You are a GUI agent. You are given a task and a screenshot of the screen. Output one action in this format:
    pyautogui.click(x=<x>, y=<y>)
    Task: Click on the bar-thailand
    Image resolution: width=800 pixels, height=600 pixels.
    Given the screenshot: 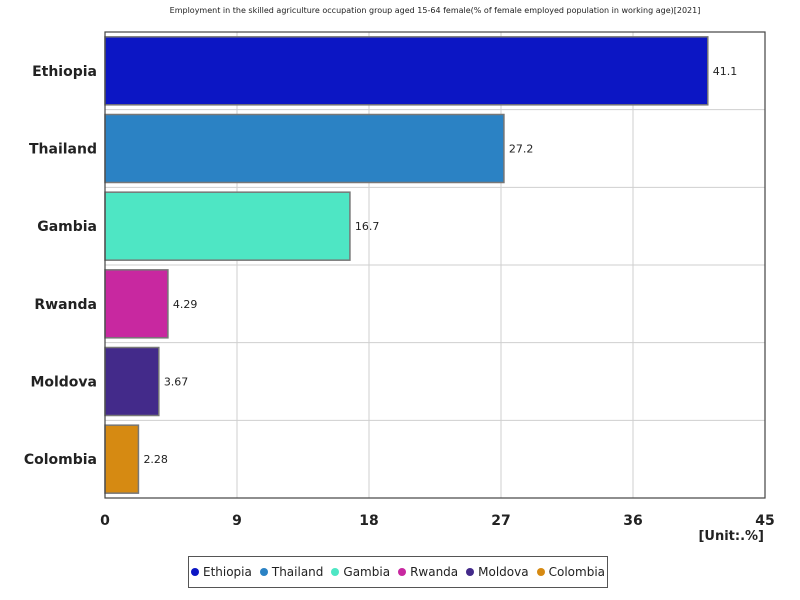 What is the action you would take?
    pyautogui.click(x=304, y=148)
    